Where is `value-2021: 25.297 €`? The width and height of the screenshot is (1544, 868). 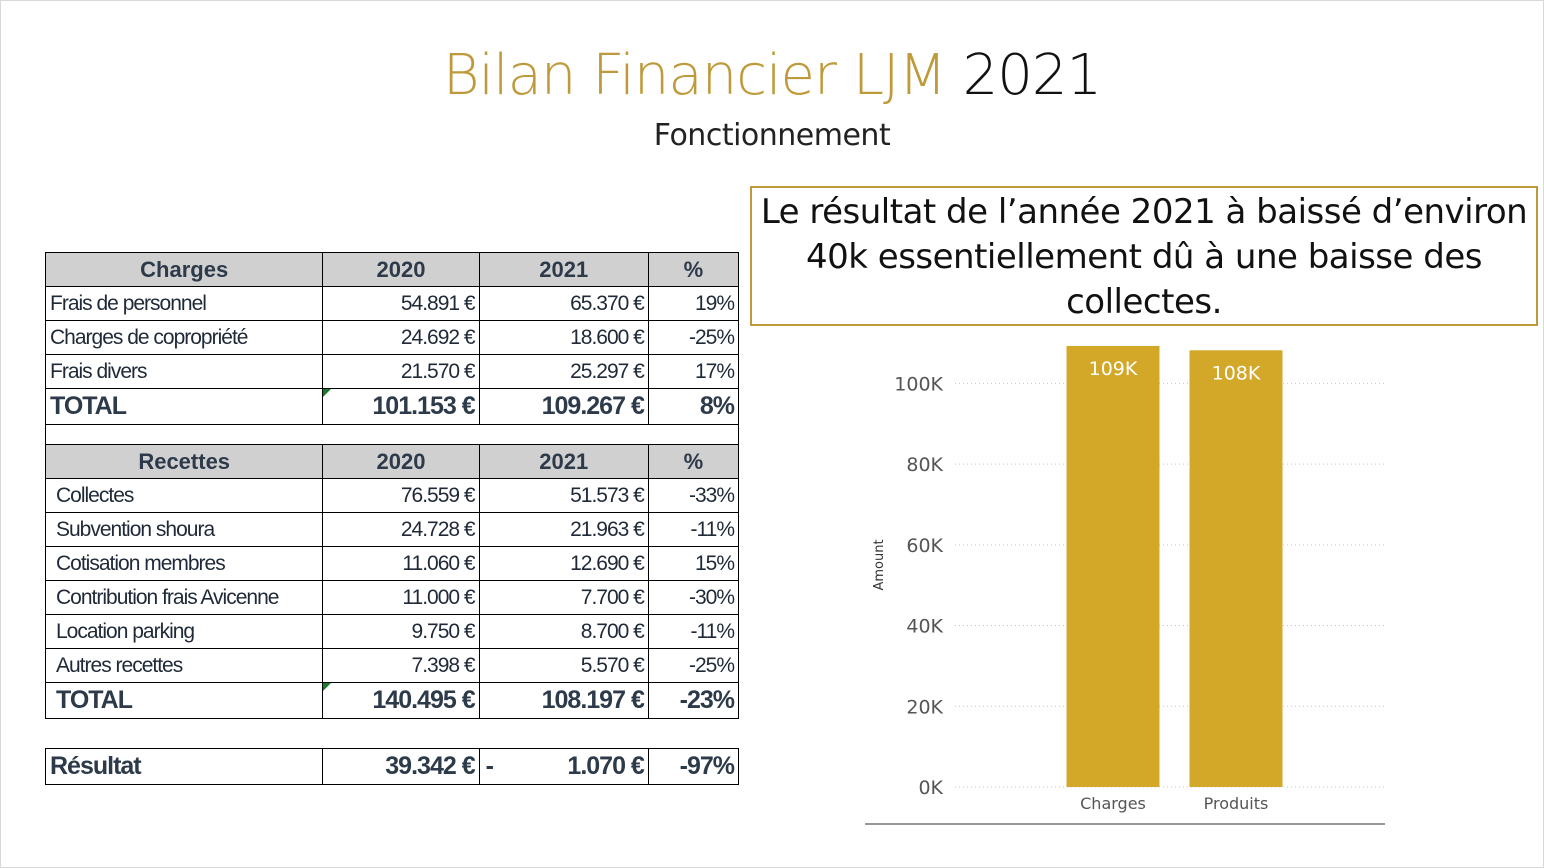 value-2021: 25.297 € is located at coordinates (563, 371).